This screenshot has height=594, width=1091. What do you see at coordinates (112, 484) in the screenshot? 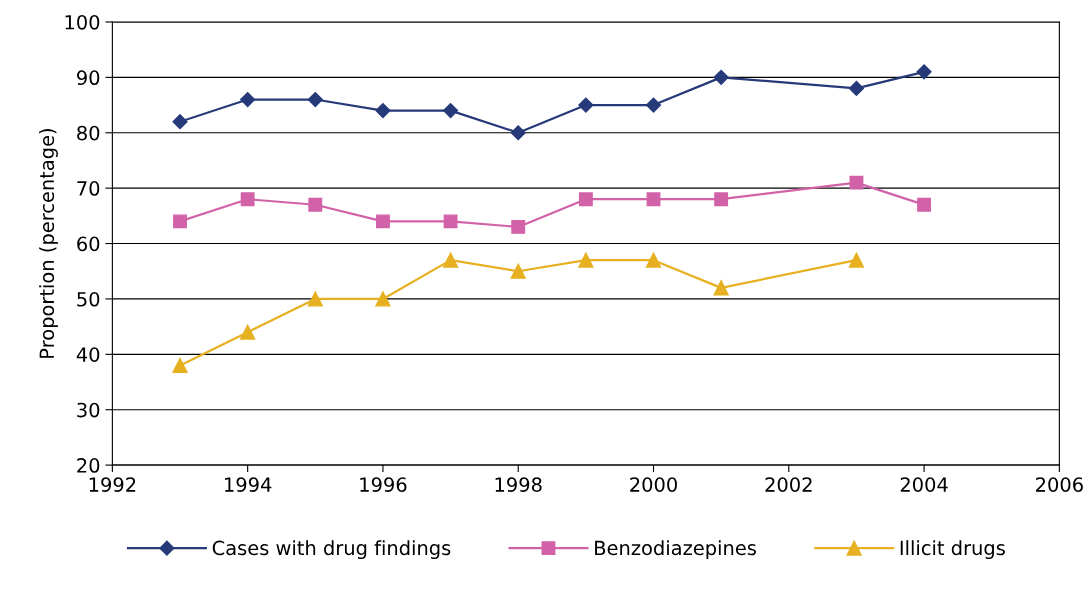
I see `x-tick-label: 1992` at bounding box center [112, 484].